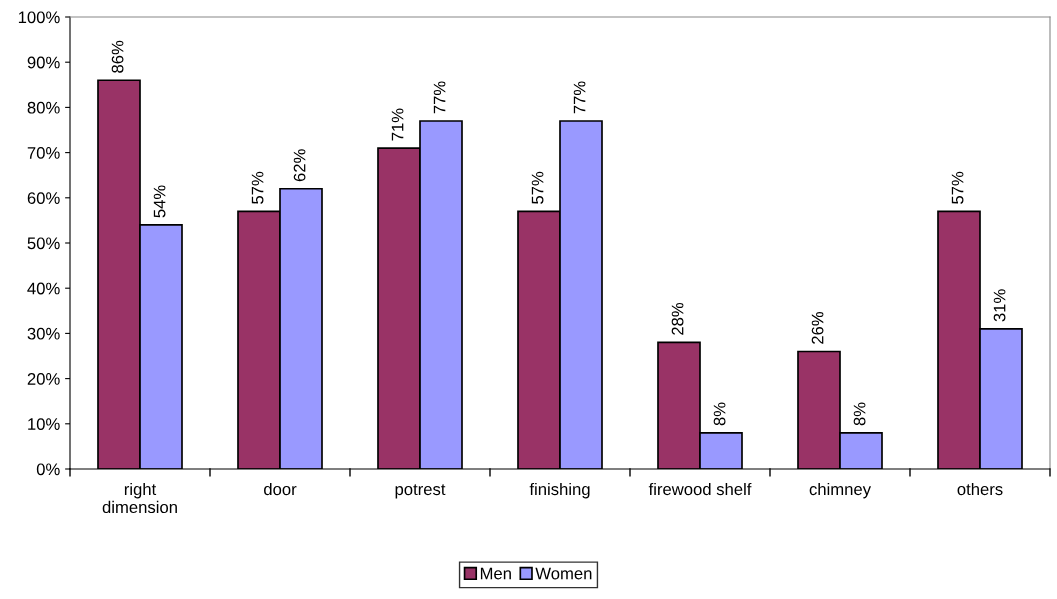 Image resolution: width=1057 pixels, height=599 pixels. I want to click on data-label: 54%, so click(159, 201).